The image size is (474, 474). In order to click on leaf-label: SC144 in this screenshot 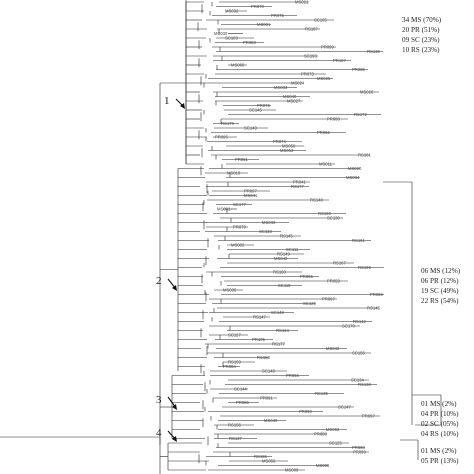, I will do `click(240, 389)`.